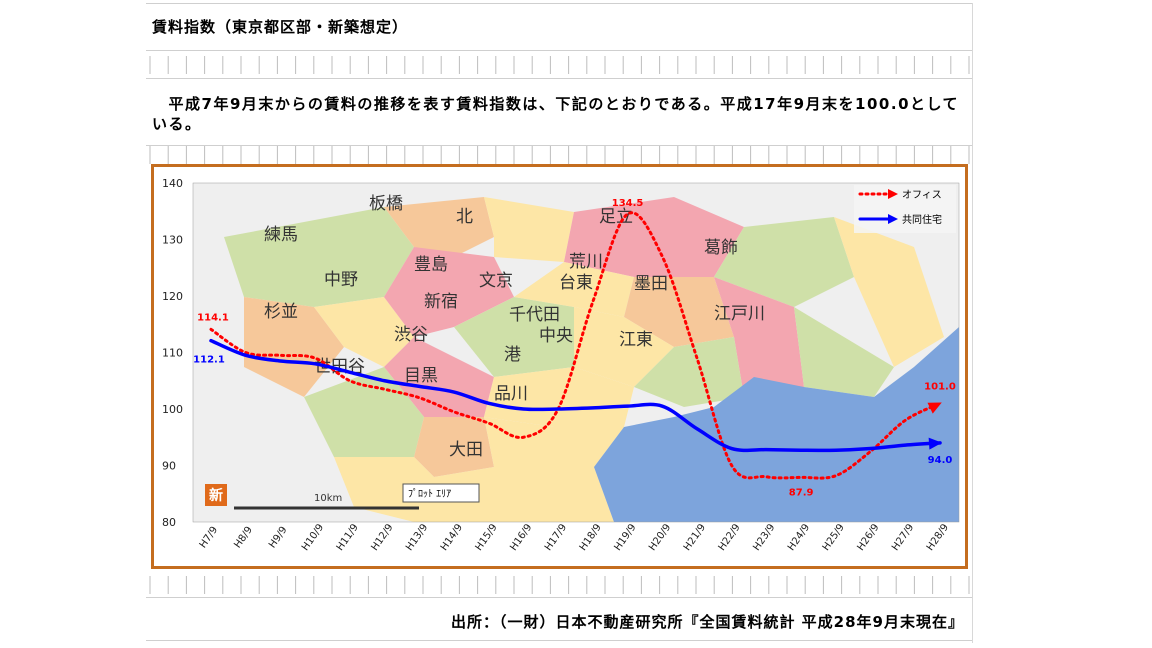 The width and height of the screenshot is (1152, 648). Describe the element at coordinates (417, 537) in the screenshot. I see `x-tick-label: H13/9` at that location.